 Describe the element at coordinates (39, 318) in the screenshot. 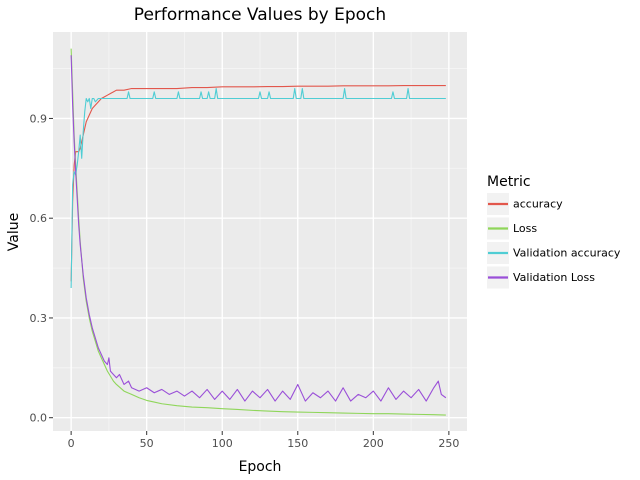

I see `y-tick-label: 0.3` at that location.